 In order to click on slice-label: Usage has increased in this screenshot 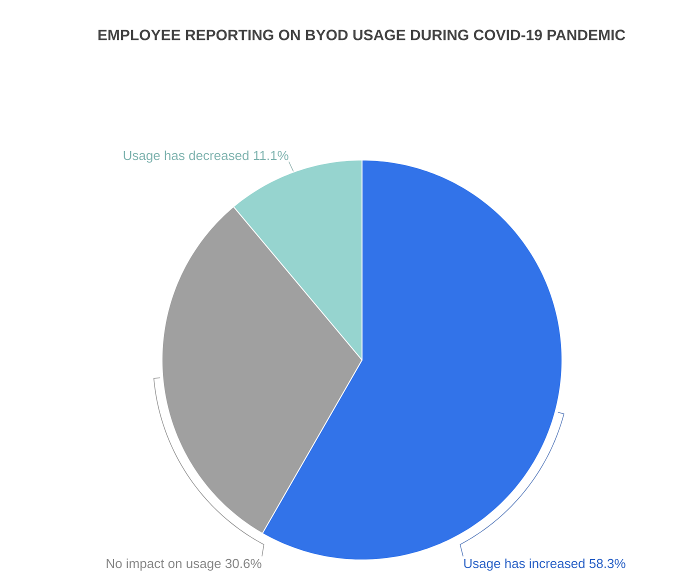, I will do `click(524, 564)`.